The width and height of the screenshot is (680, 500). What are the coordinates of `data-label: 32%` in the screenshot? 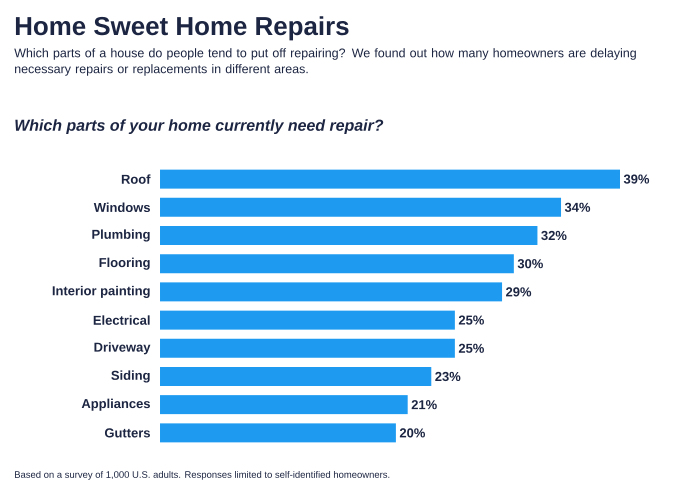 It's located at (554, 235).